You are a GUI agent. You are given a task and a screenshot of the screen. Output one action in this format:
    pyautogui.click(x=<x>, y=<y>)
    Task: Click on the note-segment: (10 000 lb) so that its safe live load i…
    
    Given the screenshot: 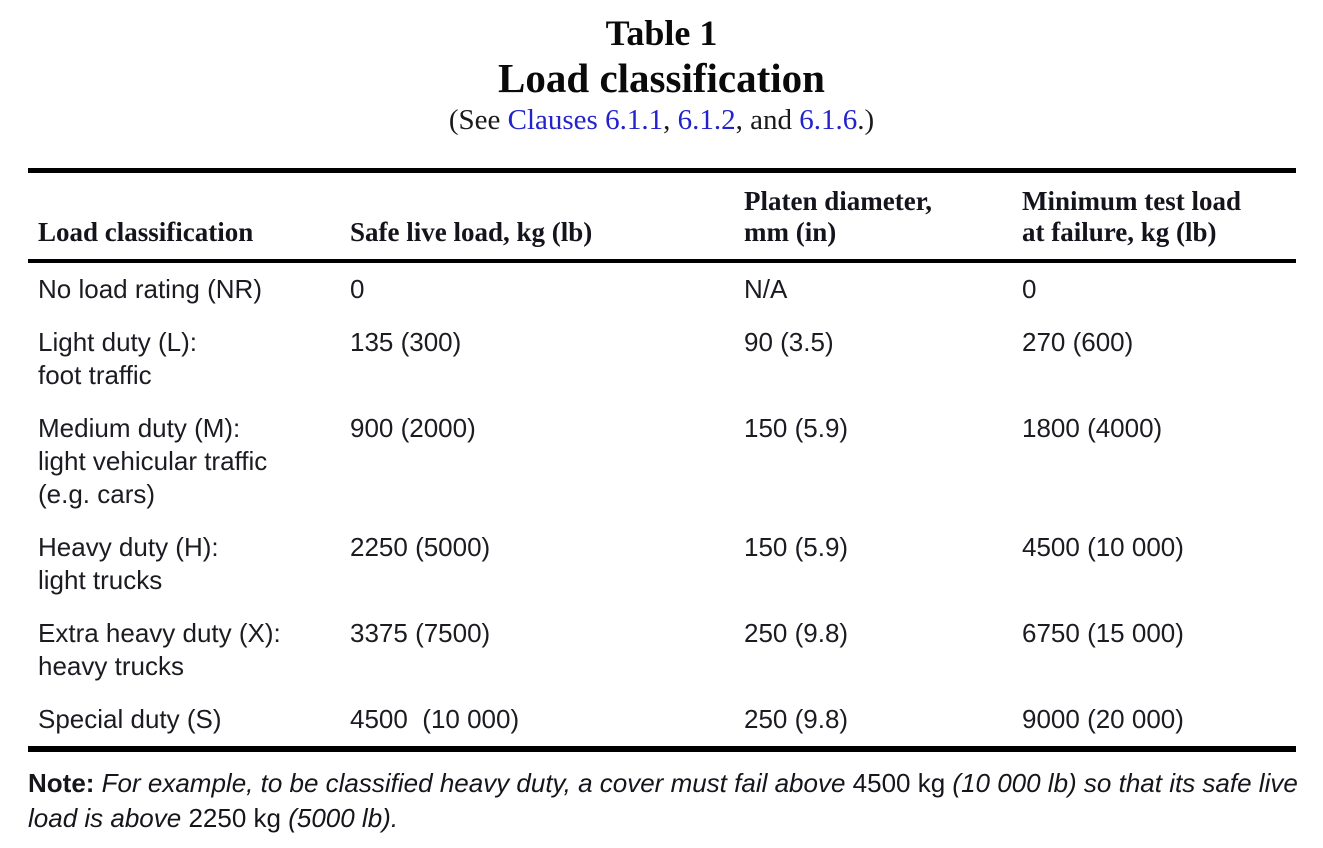 What is the action you would take?
    pyautogui.click(x=663, y=800)
    